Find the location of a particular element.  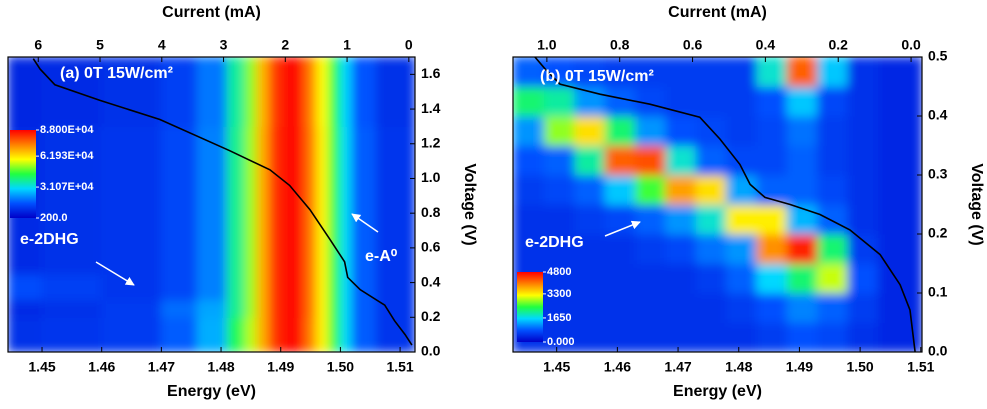

x2-tick-label: 0 is located at coordinates (409, 45).